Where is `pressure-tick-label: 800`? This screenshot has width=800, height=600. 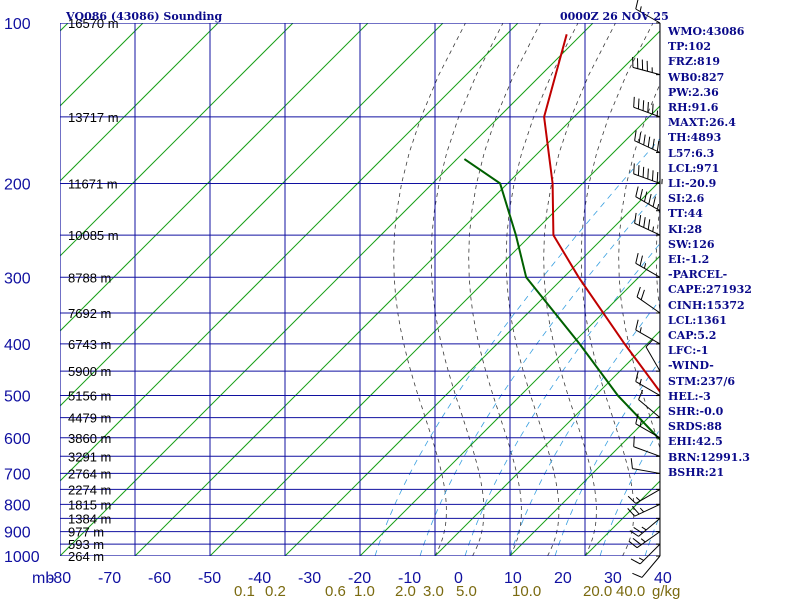 pressure-tick-label: 800 is located at coordinates (17, 505).